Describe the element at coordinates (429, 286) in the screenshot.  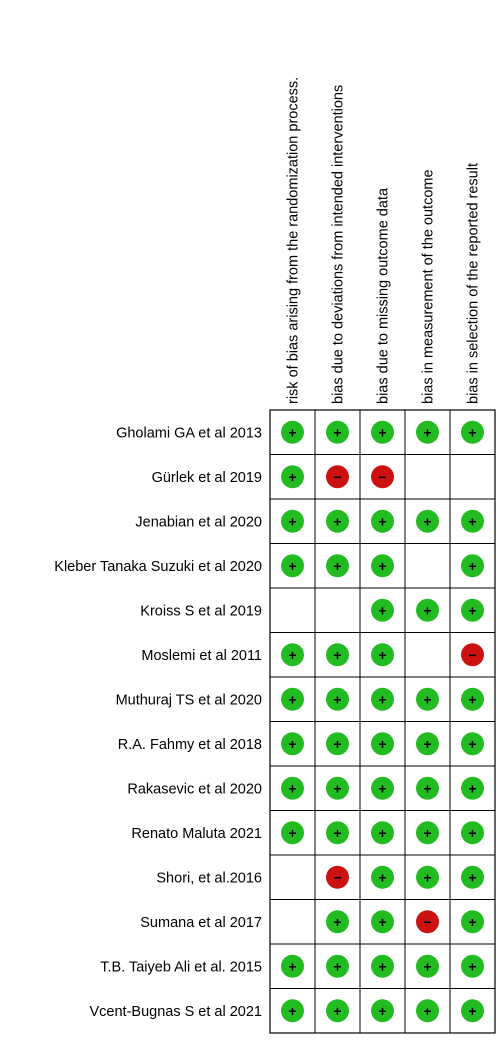
I see `column-label: bias in measurement of the outcome` at that location.